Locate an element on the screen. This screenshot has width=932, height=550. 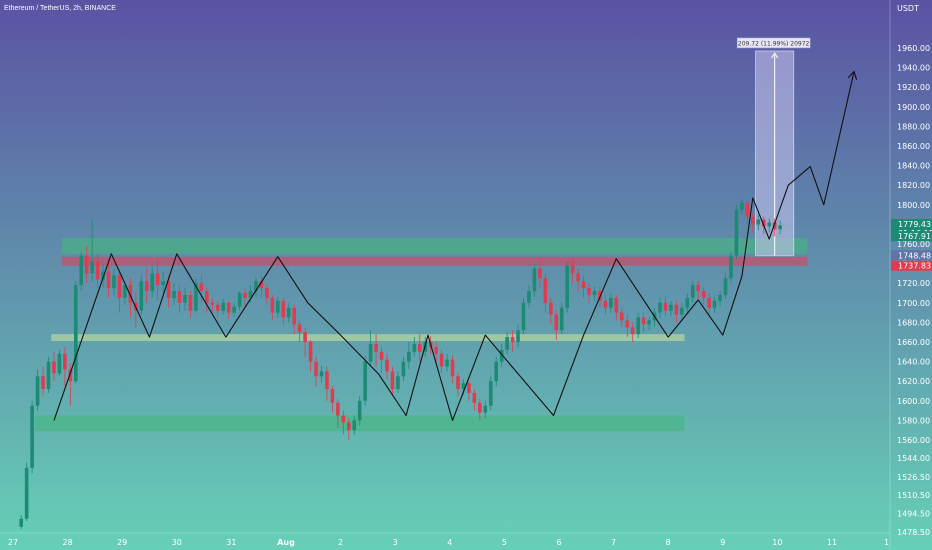
price-tick-label: 1560.00 is located at coordinates (913, 440).